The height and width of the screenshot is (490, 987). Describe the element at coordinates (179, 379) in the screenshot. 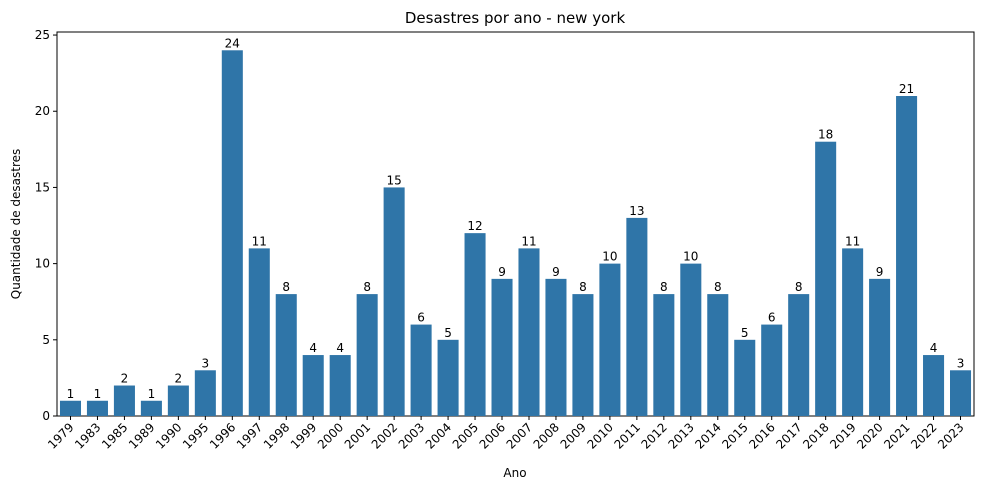

I see `data-label-1990: 2` at that location.